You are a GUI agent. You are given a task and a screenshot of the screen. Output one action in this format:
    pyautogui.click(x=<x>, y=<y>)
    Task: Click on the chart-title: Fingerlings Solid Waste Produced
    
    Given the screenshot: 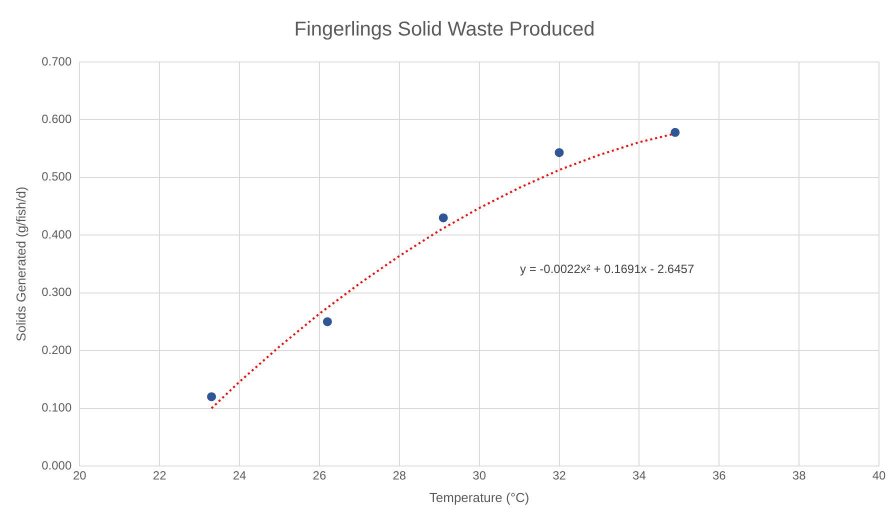 What is the action you would take?
    pyautogui.click(x=444, y=29)
    